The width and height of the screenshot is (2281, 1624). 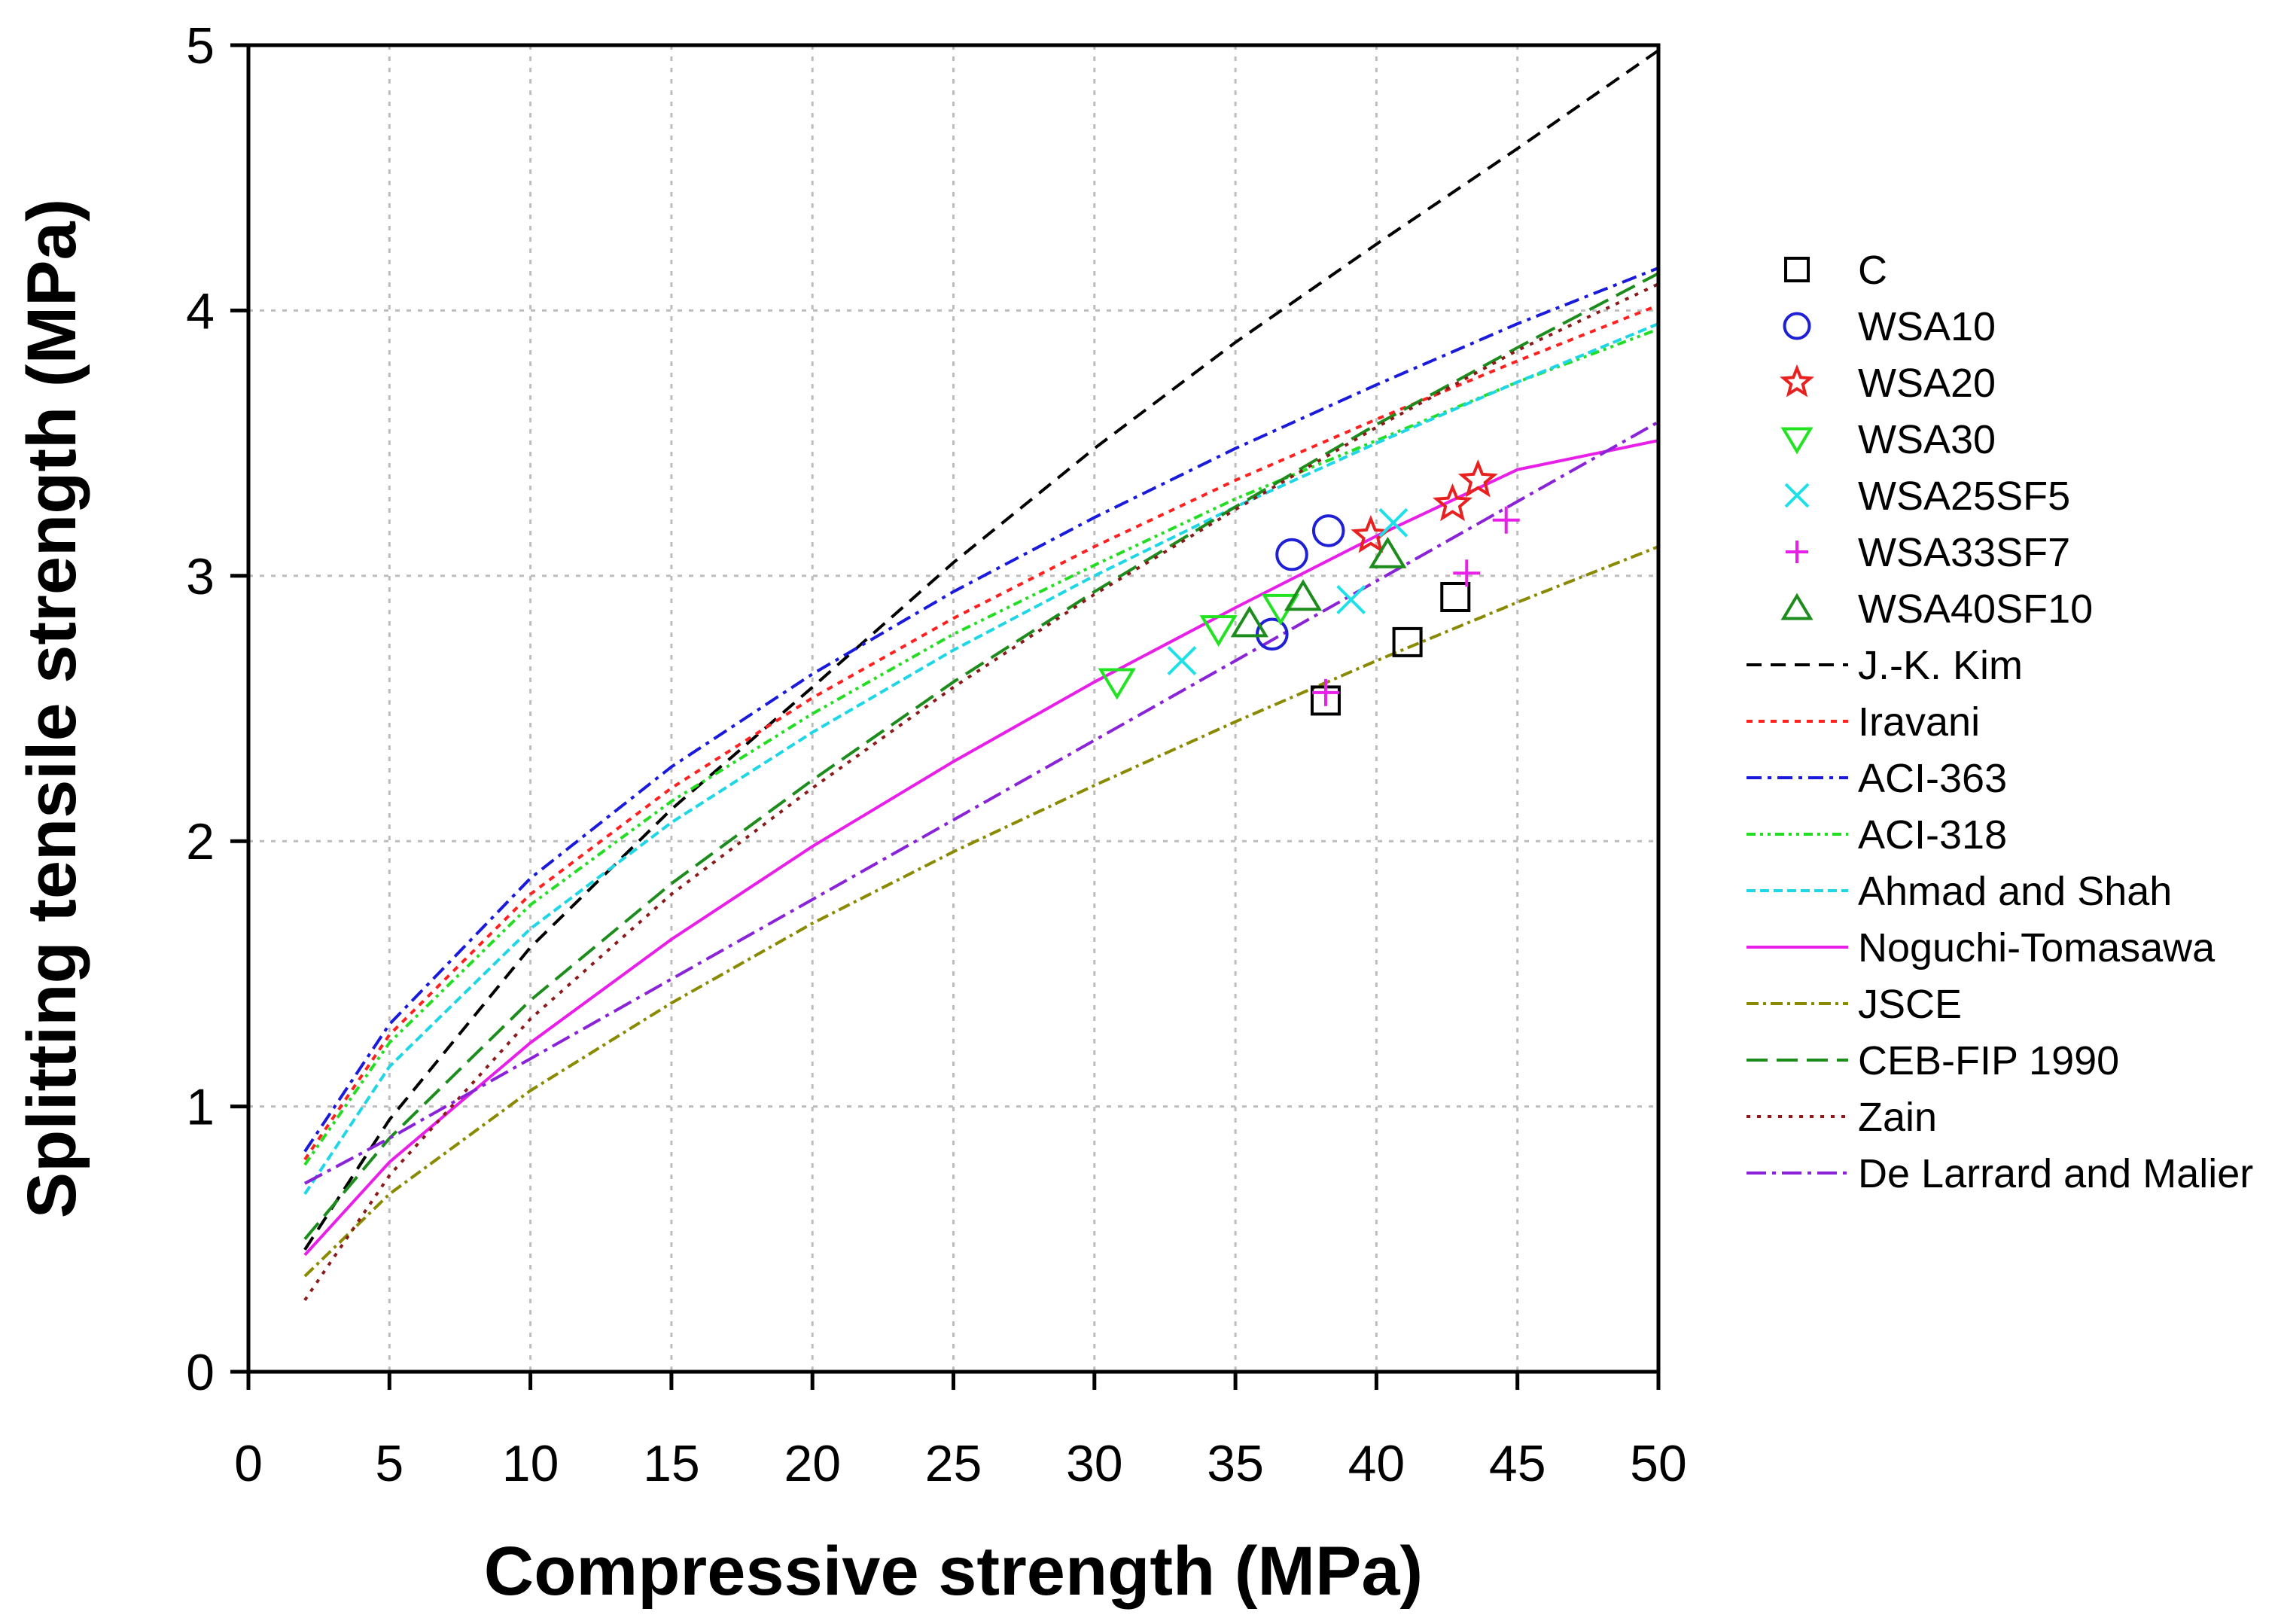 What do you see at coordinates (1797, 269) in the screenshot?
I see `legend-marker-c` at bounding box center [1797, 269].